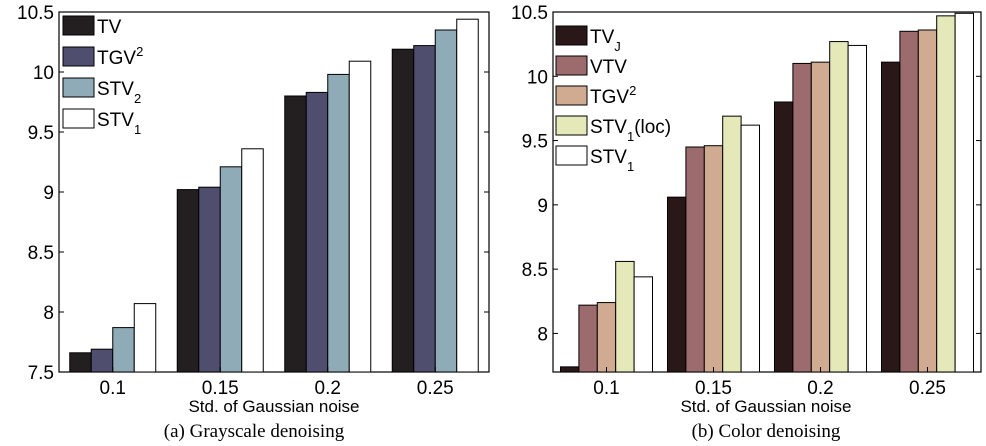 Image resolution: width=986 pixels, height=446 pixels. I want to click on bar-stv1-loc--0_25, so click(946, 194).